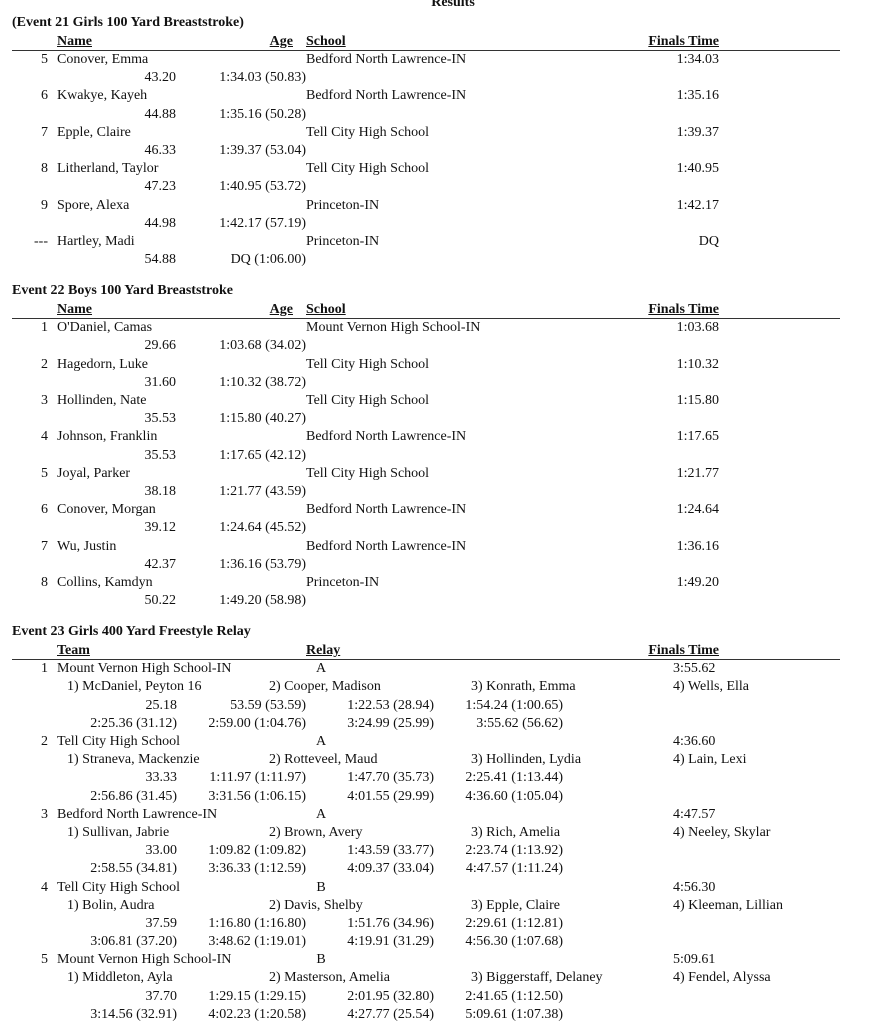 The image size is (879, 1024). I want to click on split-100: 1:34.03 (50.83), so click(262, 78).